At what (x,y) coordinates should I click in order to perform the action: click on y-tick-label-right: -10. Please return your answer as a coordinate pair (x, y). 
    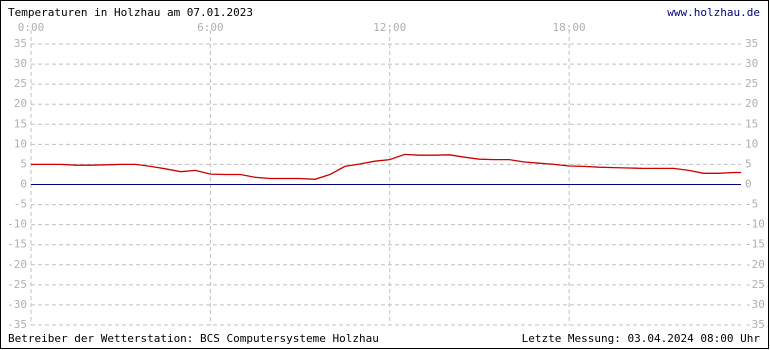
    Looking at the image, I should click on (755, 224).